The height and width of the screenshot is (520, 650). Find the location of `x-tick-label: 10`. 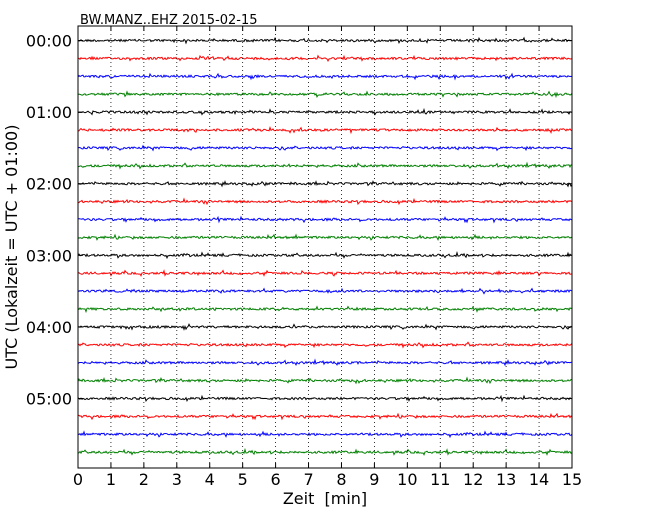

x-tick-label: 10 is located at coordinates (407, 479).